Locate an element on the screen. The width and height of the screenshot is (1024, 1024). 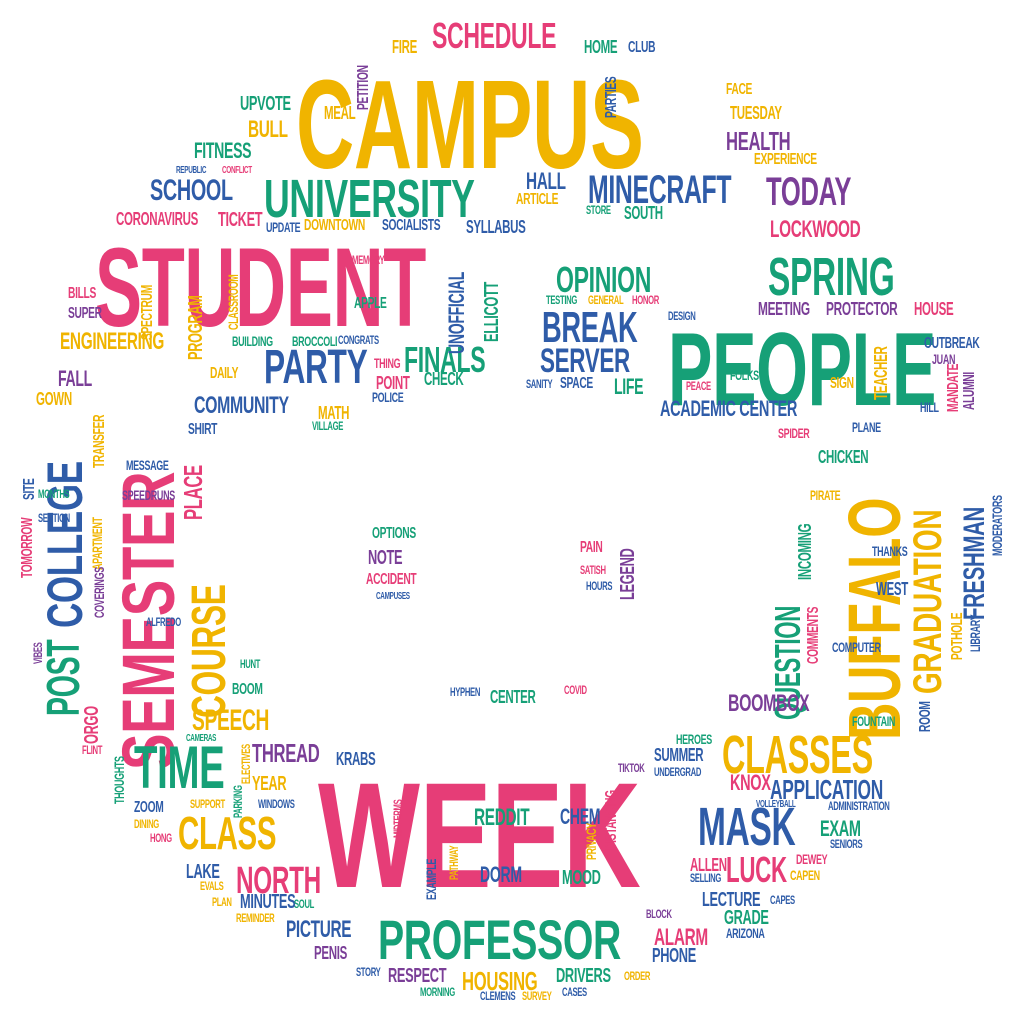
word: COURSE is located at coordinates (209, 651).